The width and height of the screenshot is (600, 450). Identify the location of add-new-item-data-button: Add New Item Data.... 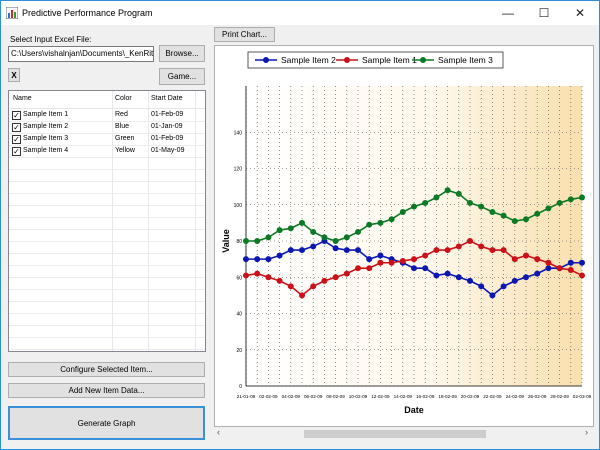
(106, 390).